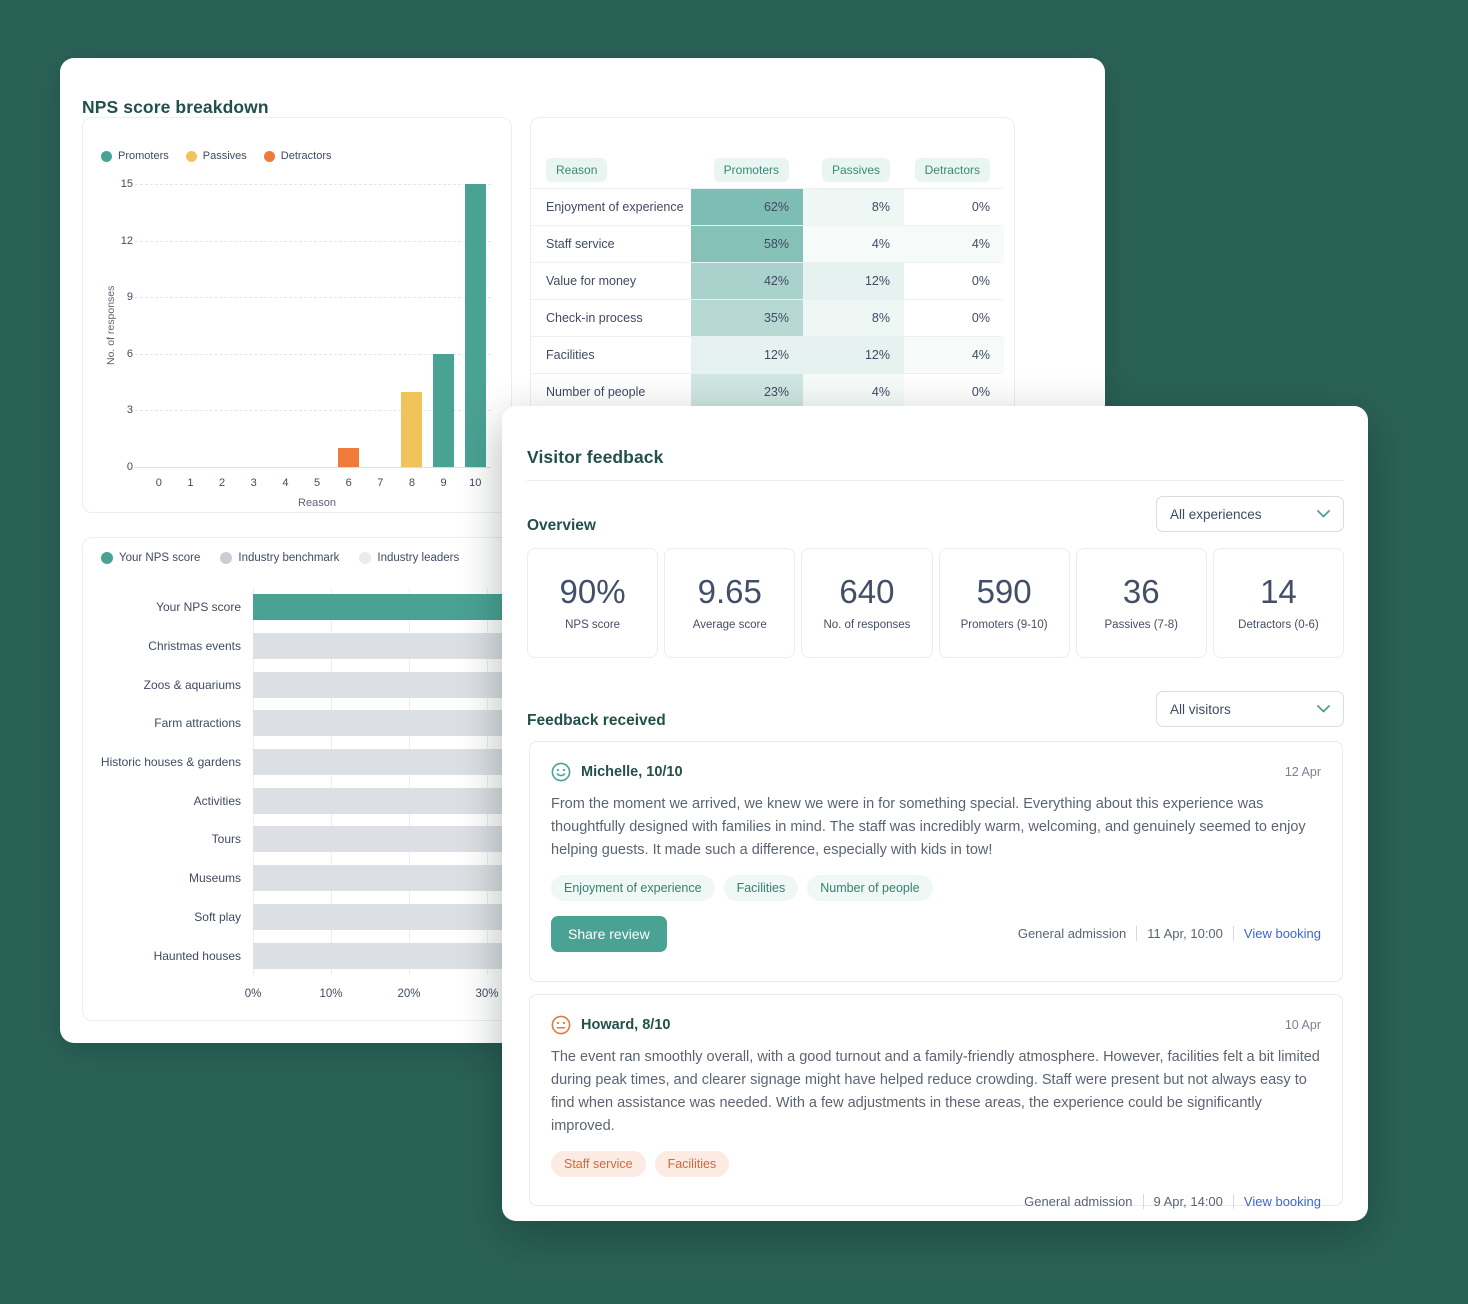  Describe the element at coordinates (747, 281) in the screenshot. I see `promoters-cell: 42%` at that location.